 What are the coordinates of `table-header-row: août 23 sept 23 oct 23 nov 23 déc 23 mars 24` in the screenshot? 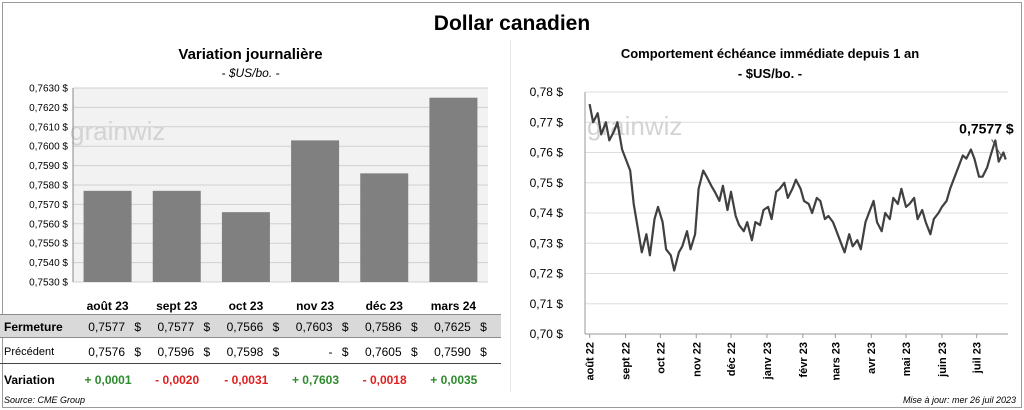 It's located at (250, 306).